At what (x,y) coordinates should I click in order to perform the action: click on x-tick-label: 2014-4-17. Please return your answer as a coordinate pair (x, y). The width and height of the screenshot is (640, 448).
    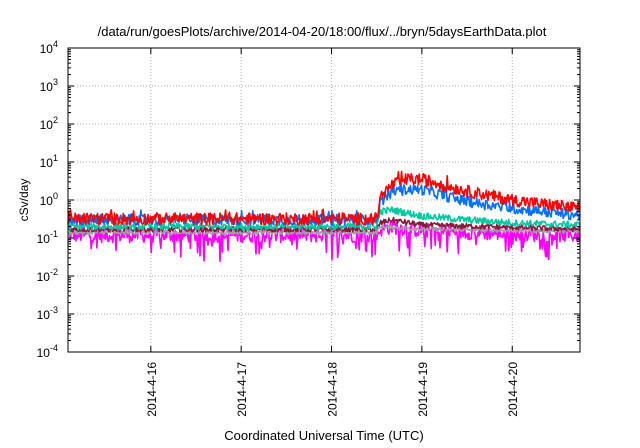
    Looking at the image, I should click on (242, 389).